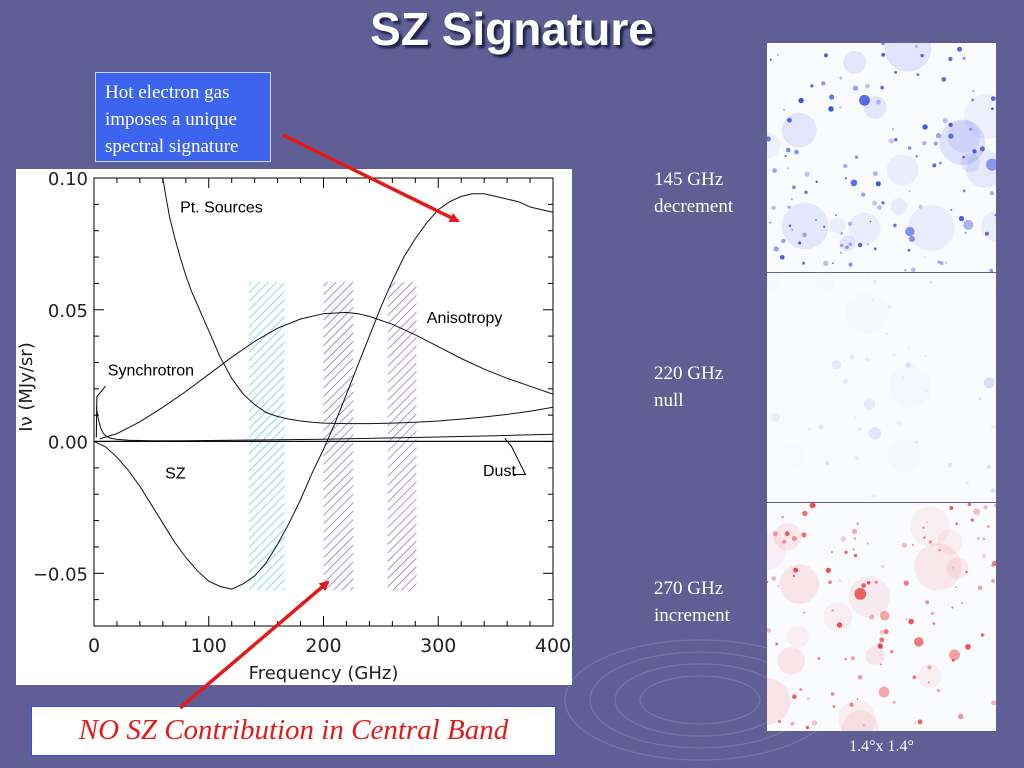  I want to click on y-tick-label: 0.00, so click(68, 443).